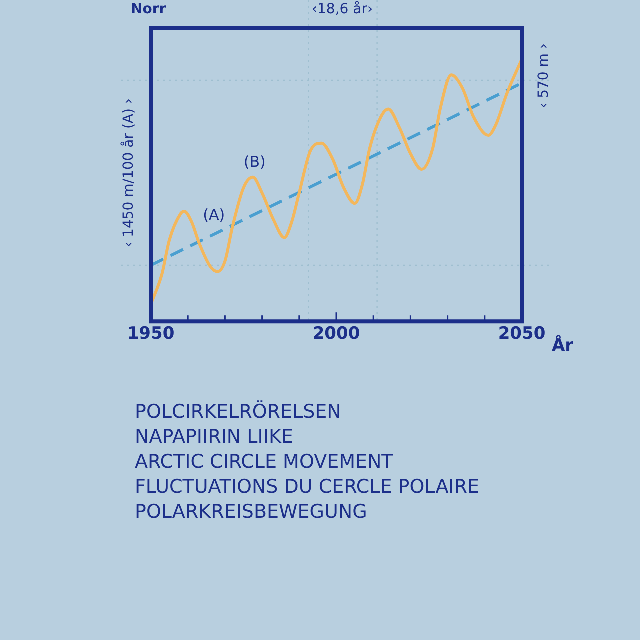  What do you see at coordinates (563, 346) in the screenshot?
I see `x-axis-title: År` at bounding box center [563, 346].